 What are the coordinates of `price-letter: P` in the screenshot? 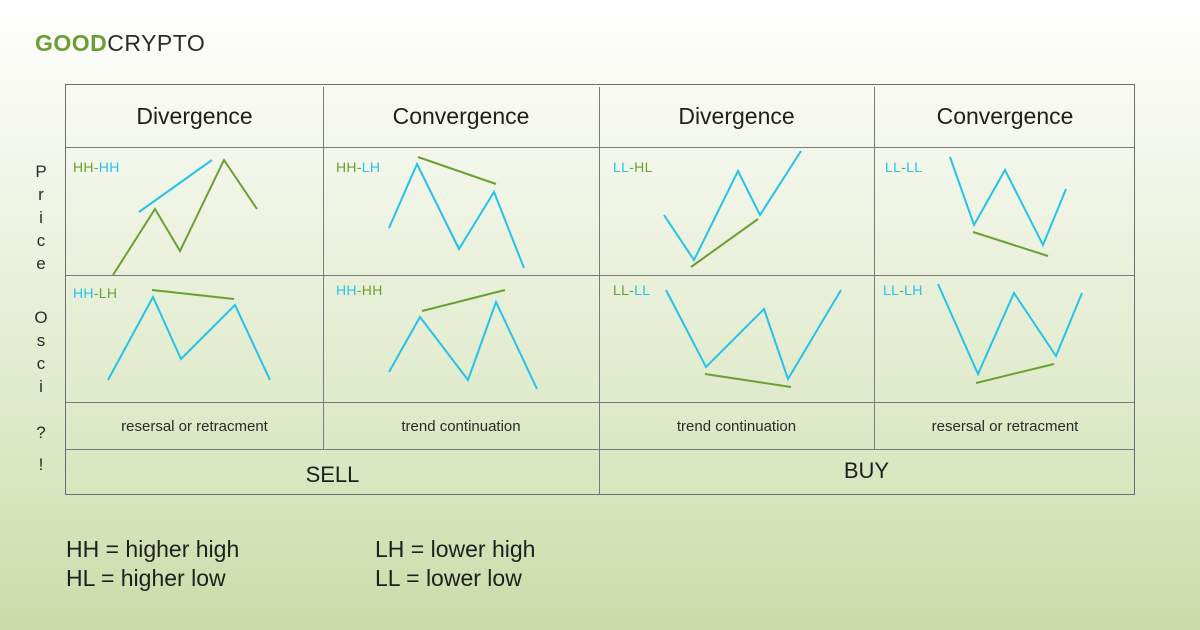 It's located at (41, 171).